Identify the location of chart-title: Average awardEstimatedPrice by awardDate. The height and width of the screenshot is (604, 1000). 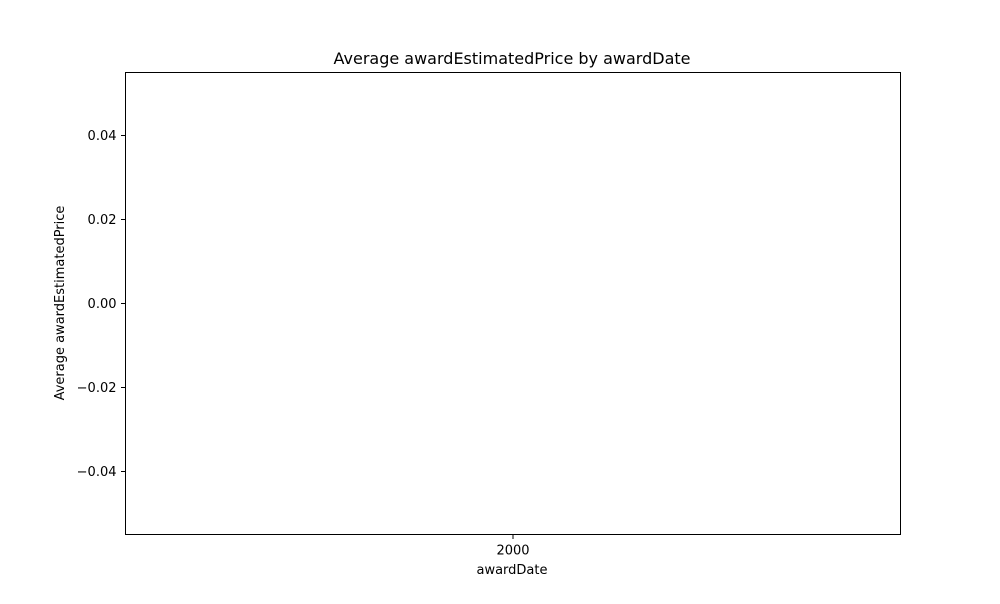
(512, 58).